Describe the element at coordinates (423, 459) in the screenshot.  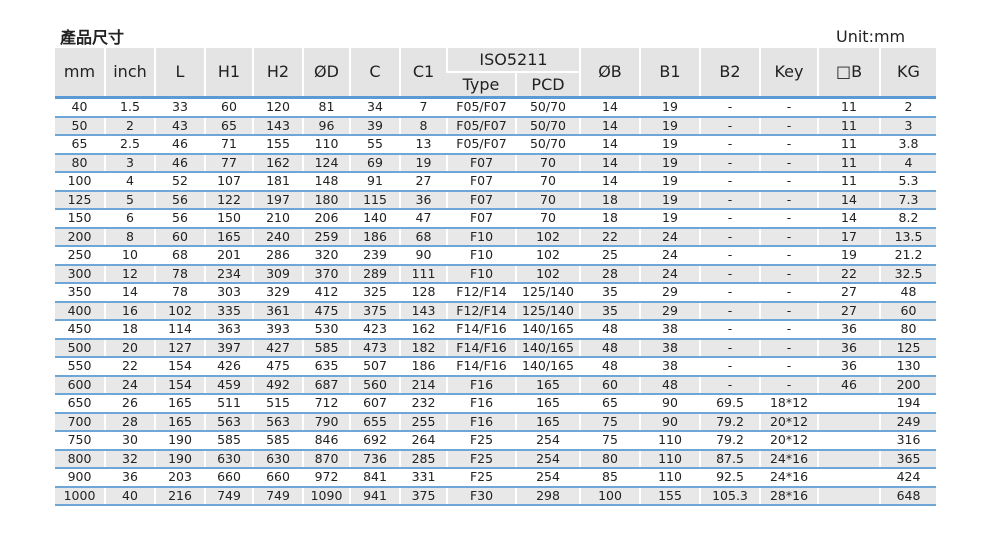
I see `cell-c1: 285` at that location.